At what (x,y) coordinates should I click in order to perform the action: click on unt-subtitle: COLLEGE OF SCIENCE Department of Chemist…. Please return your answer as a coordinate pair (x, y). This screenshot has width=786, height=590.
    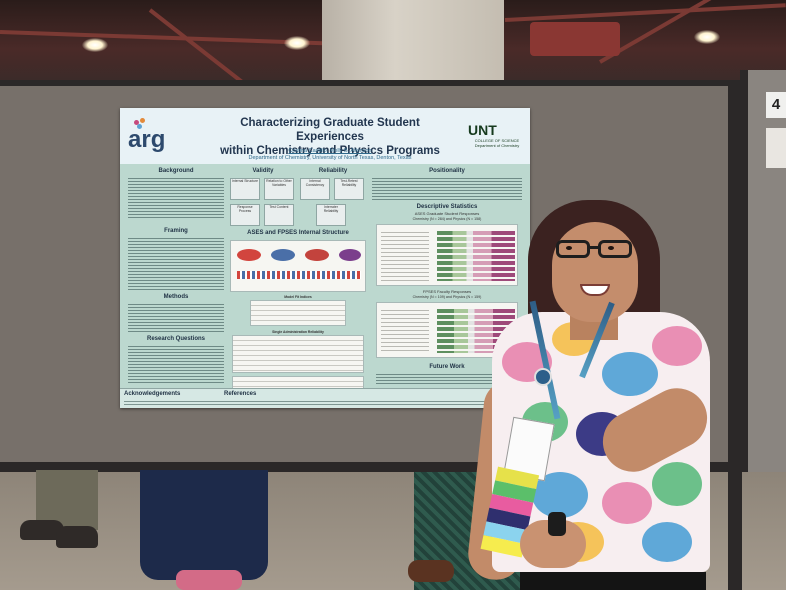
    Looking at the image, I should click on (497, 143).